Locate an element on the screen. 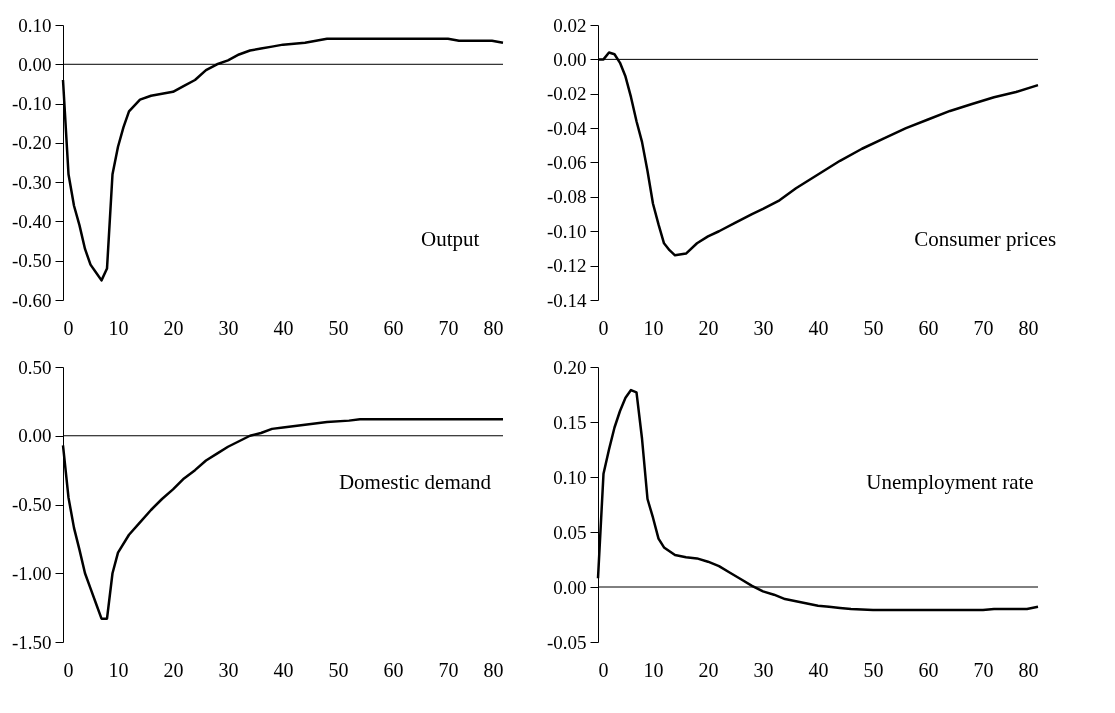  y-tick-label: -0.08 is located at coordinates (566, 197).